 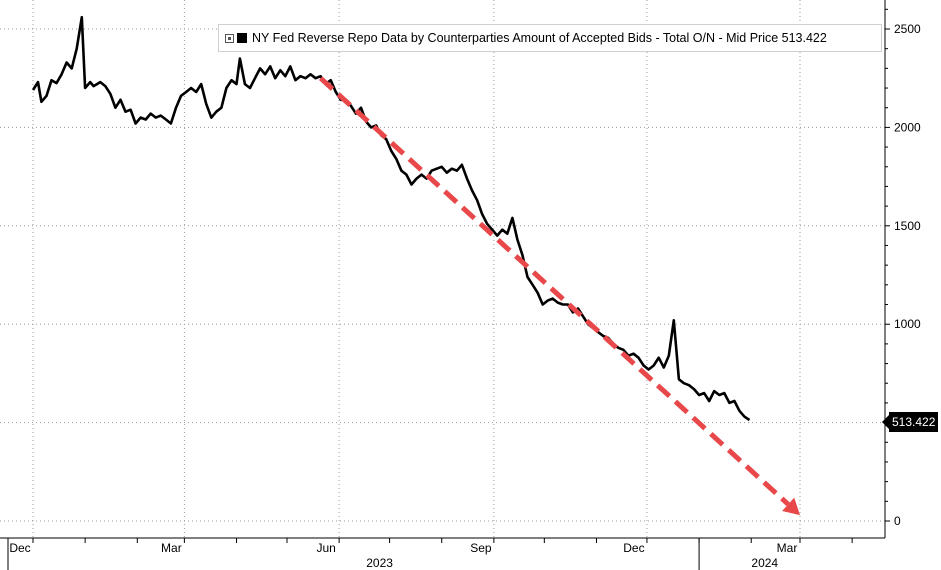 What do you see at coordinates (907, 29) in the screenshot?
I see `y-tick-label: 2500` at bounding box center [907, 29].